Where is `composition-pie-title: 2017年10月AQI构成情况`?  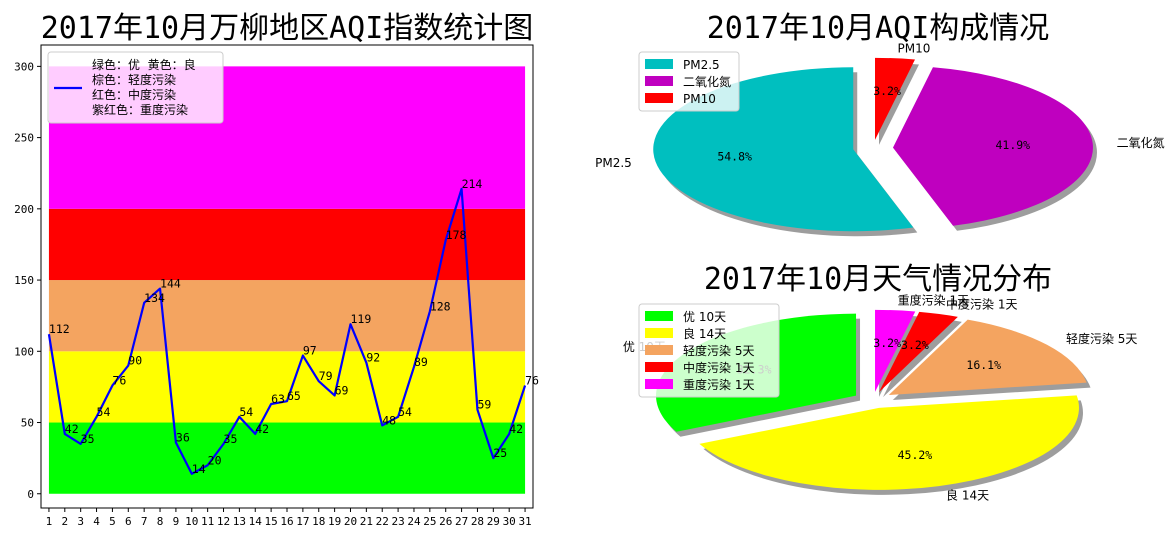
composition-pie-title: 2017年10月AQI构成情况 is located at coordinates (878, 28).